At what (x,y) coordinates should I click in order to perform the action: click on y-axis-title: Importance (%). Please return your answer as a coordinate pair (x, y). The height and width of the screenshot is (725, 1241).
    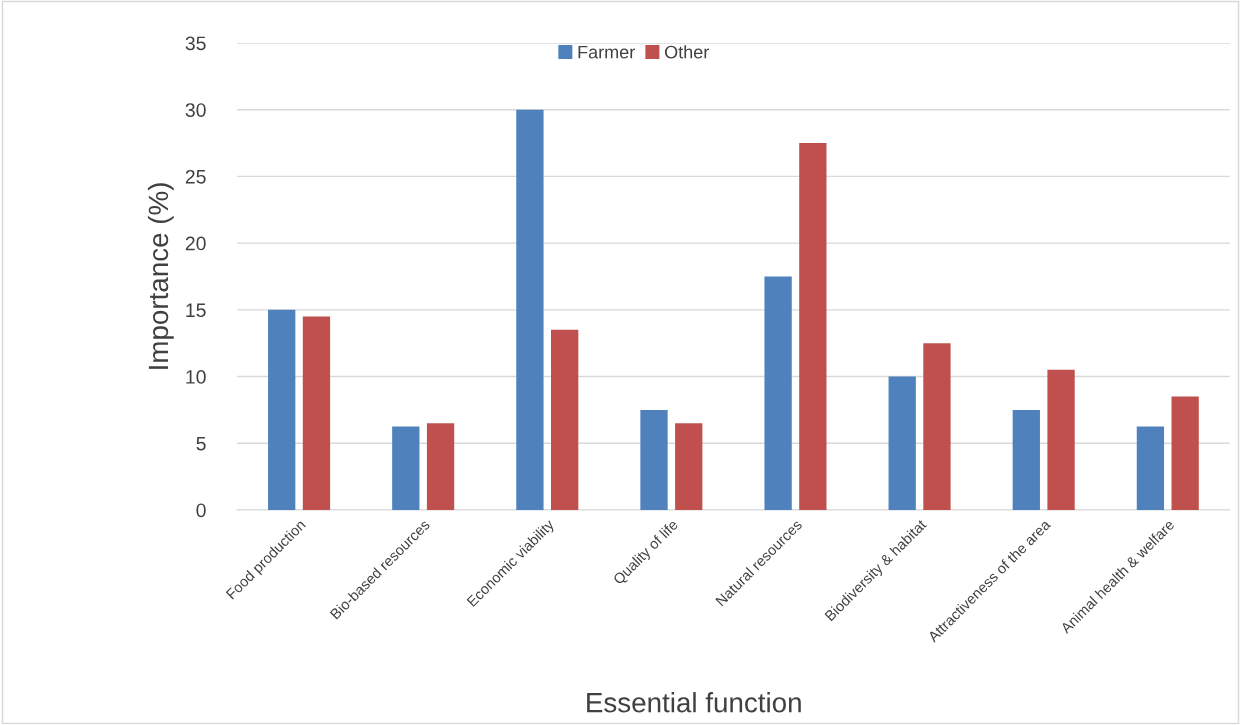
    Looking at the image, I should click on (160, 276).